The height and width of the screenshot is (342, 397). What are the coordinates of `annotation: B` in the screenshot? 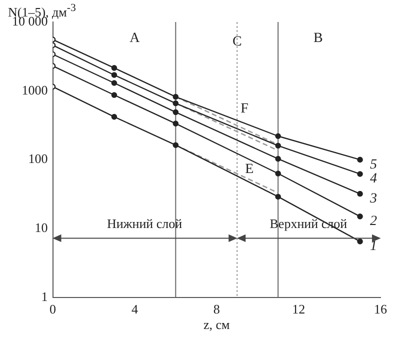 It's located at (318, 38).